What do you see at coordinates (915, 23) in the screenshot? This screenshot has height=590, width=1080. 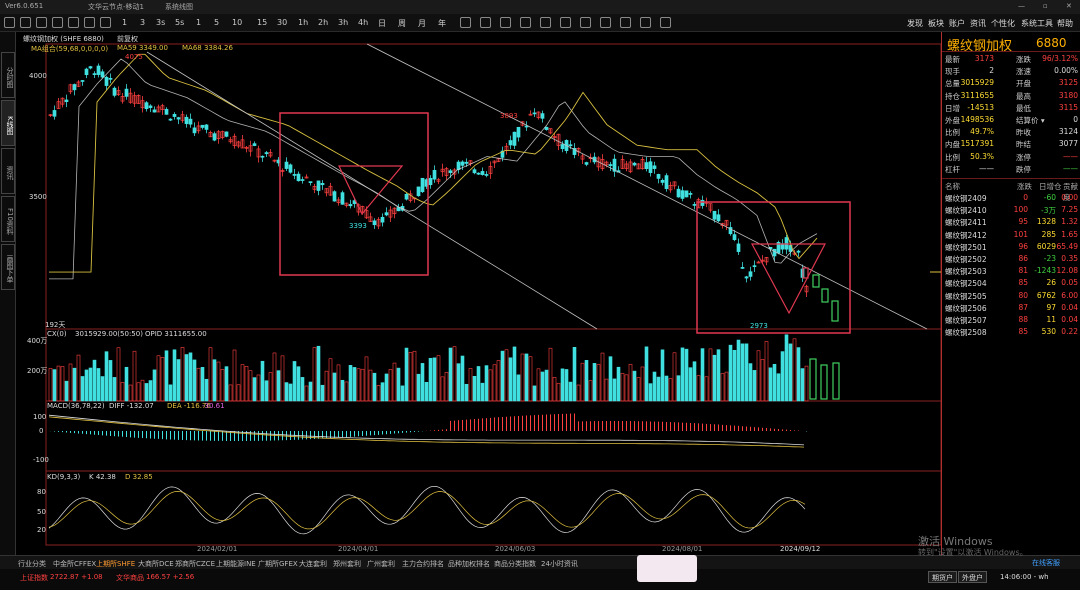 I see `menu-discover: 发现` at bounding box center [915, 23].